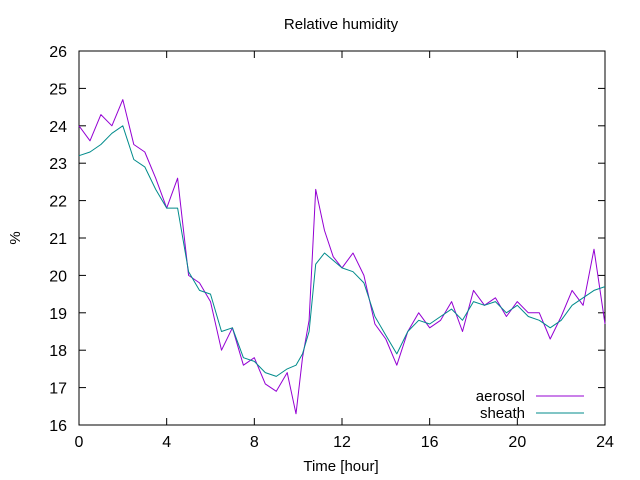  I want to click on x-tick-label: 4, so click(166, 442).